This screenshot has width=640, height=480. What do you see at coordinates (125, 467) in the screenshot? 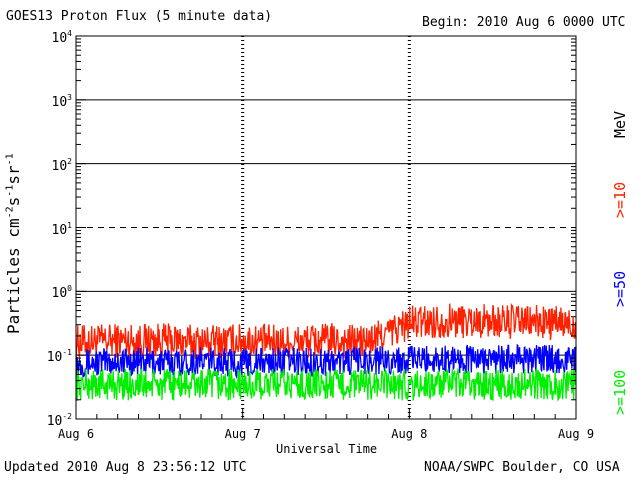
I see `updated-timestamp: Updated 2010 Aug 8 23:56:12 UTC` at bounding box center [125, 467].